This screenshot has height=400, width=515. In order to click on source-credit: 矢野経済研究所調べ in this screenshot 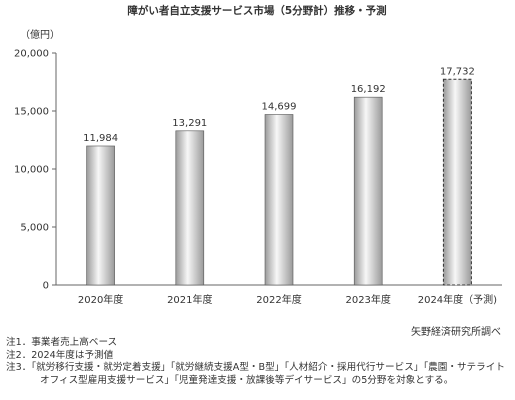, I will do `click(456, 332)`.